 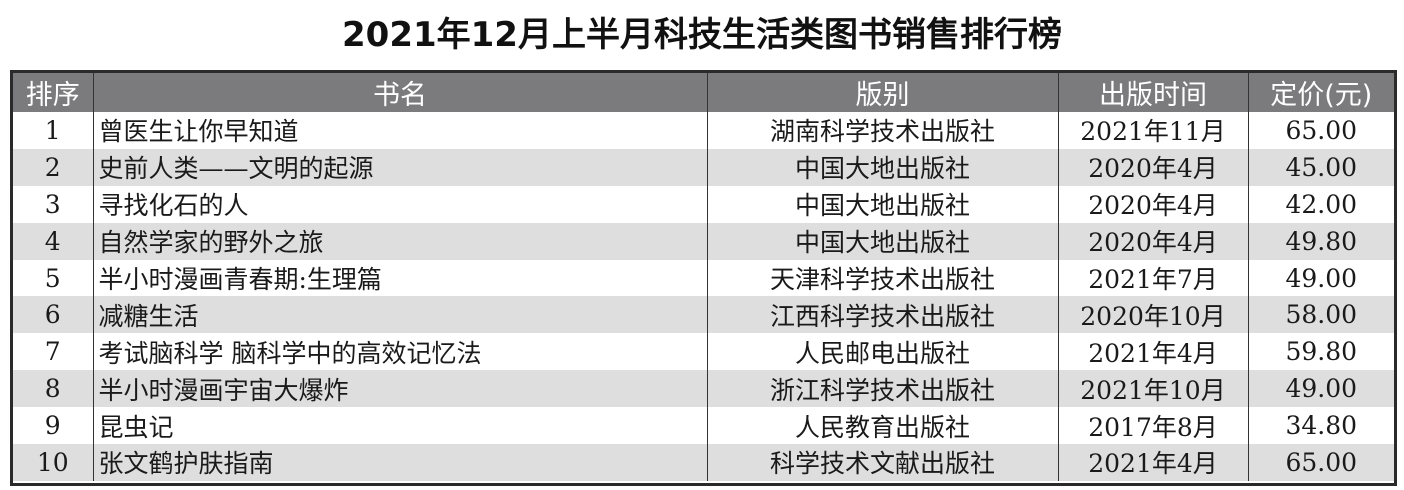 What do you see at coordinates (53, 241) in the screenshot?
I see `rank-cell: 4` at bounding box center [53, 241].